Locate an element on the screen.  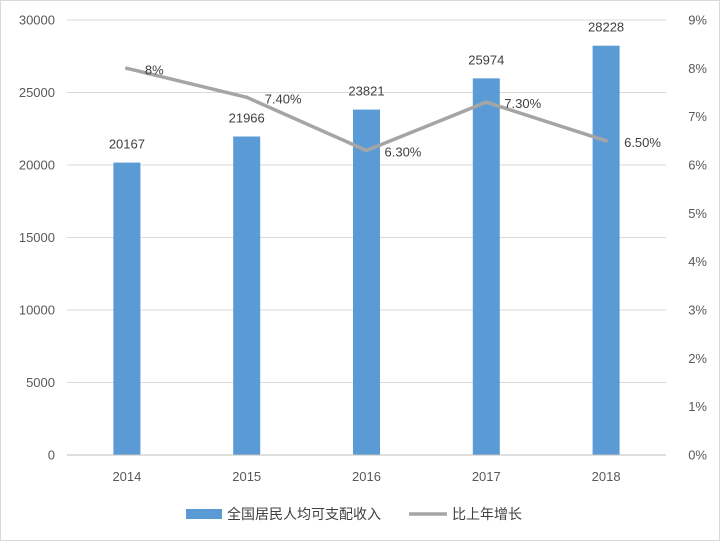
y-left-tick-label: 20000 is located at coordinates (37, 165).